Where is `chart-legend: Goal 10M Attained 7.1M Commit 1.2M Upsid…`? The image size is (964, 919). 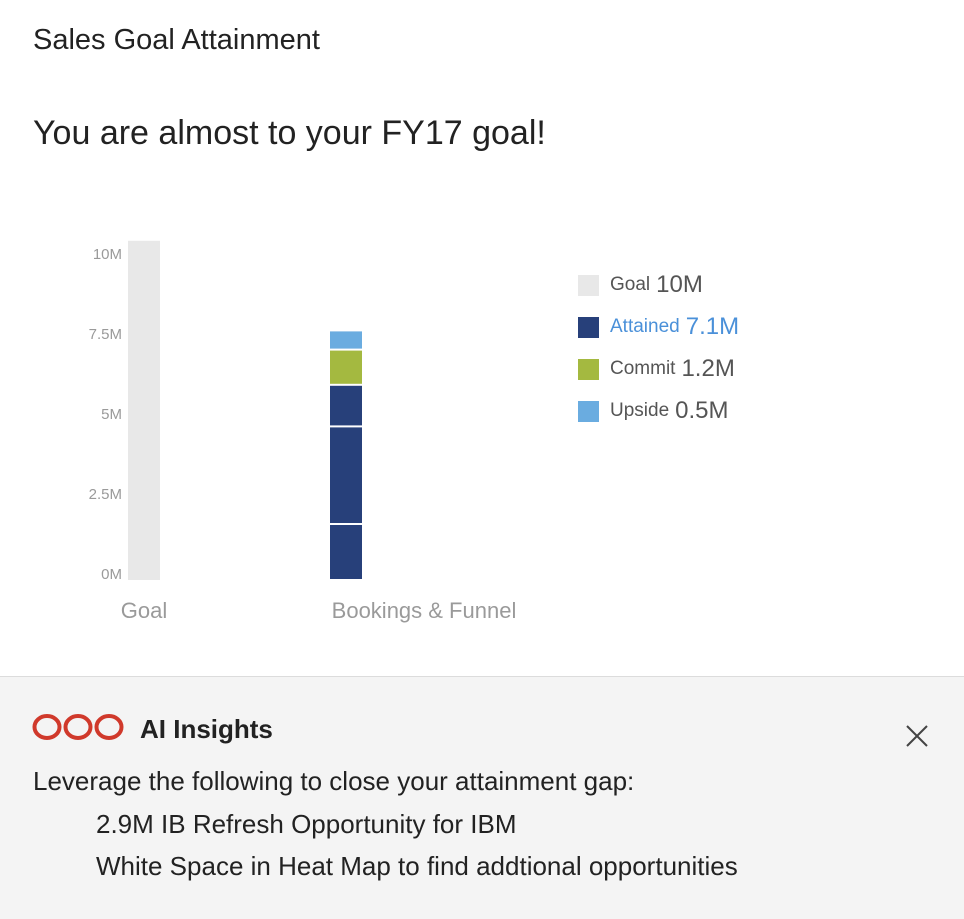 chart-legend: Goal 10M Attained 7.1M Commit 1.2M Upsid… is located at coordinates (658, 348).